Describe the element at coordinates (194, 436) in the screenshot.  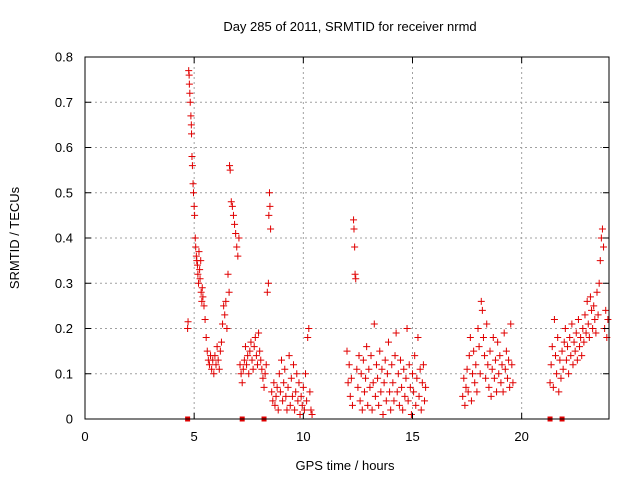
I see `x-tick-label: 5` at that location.